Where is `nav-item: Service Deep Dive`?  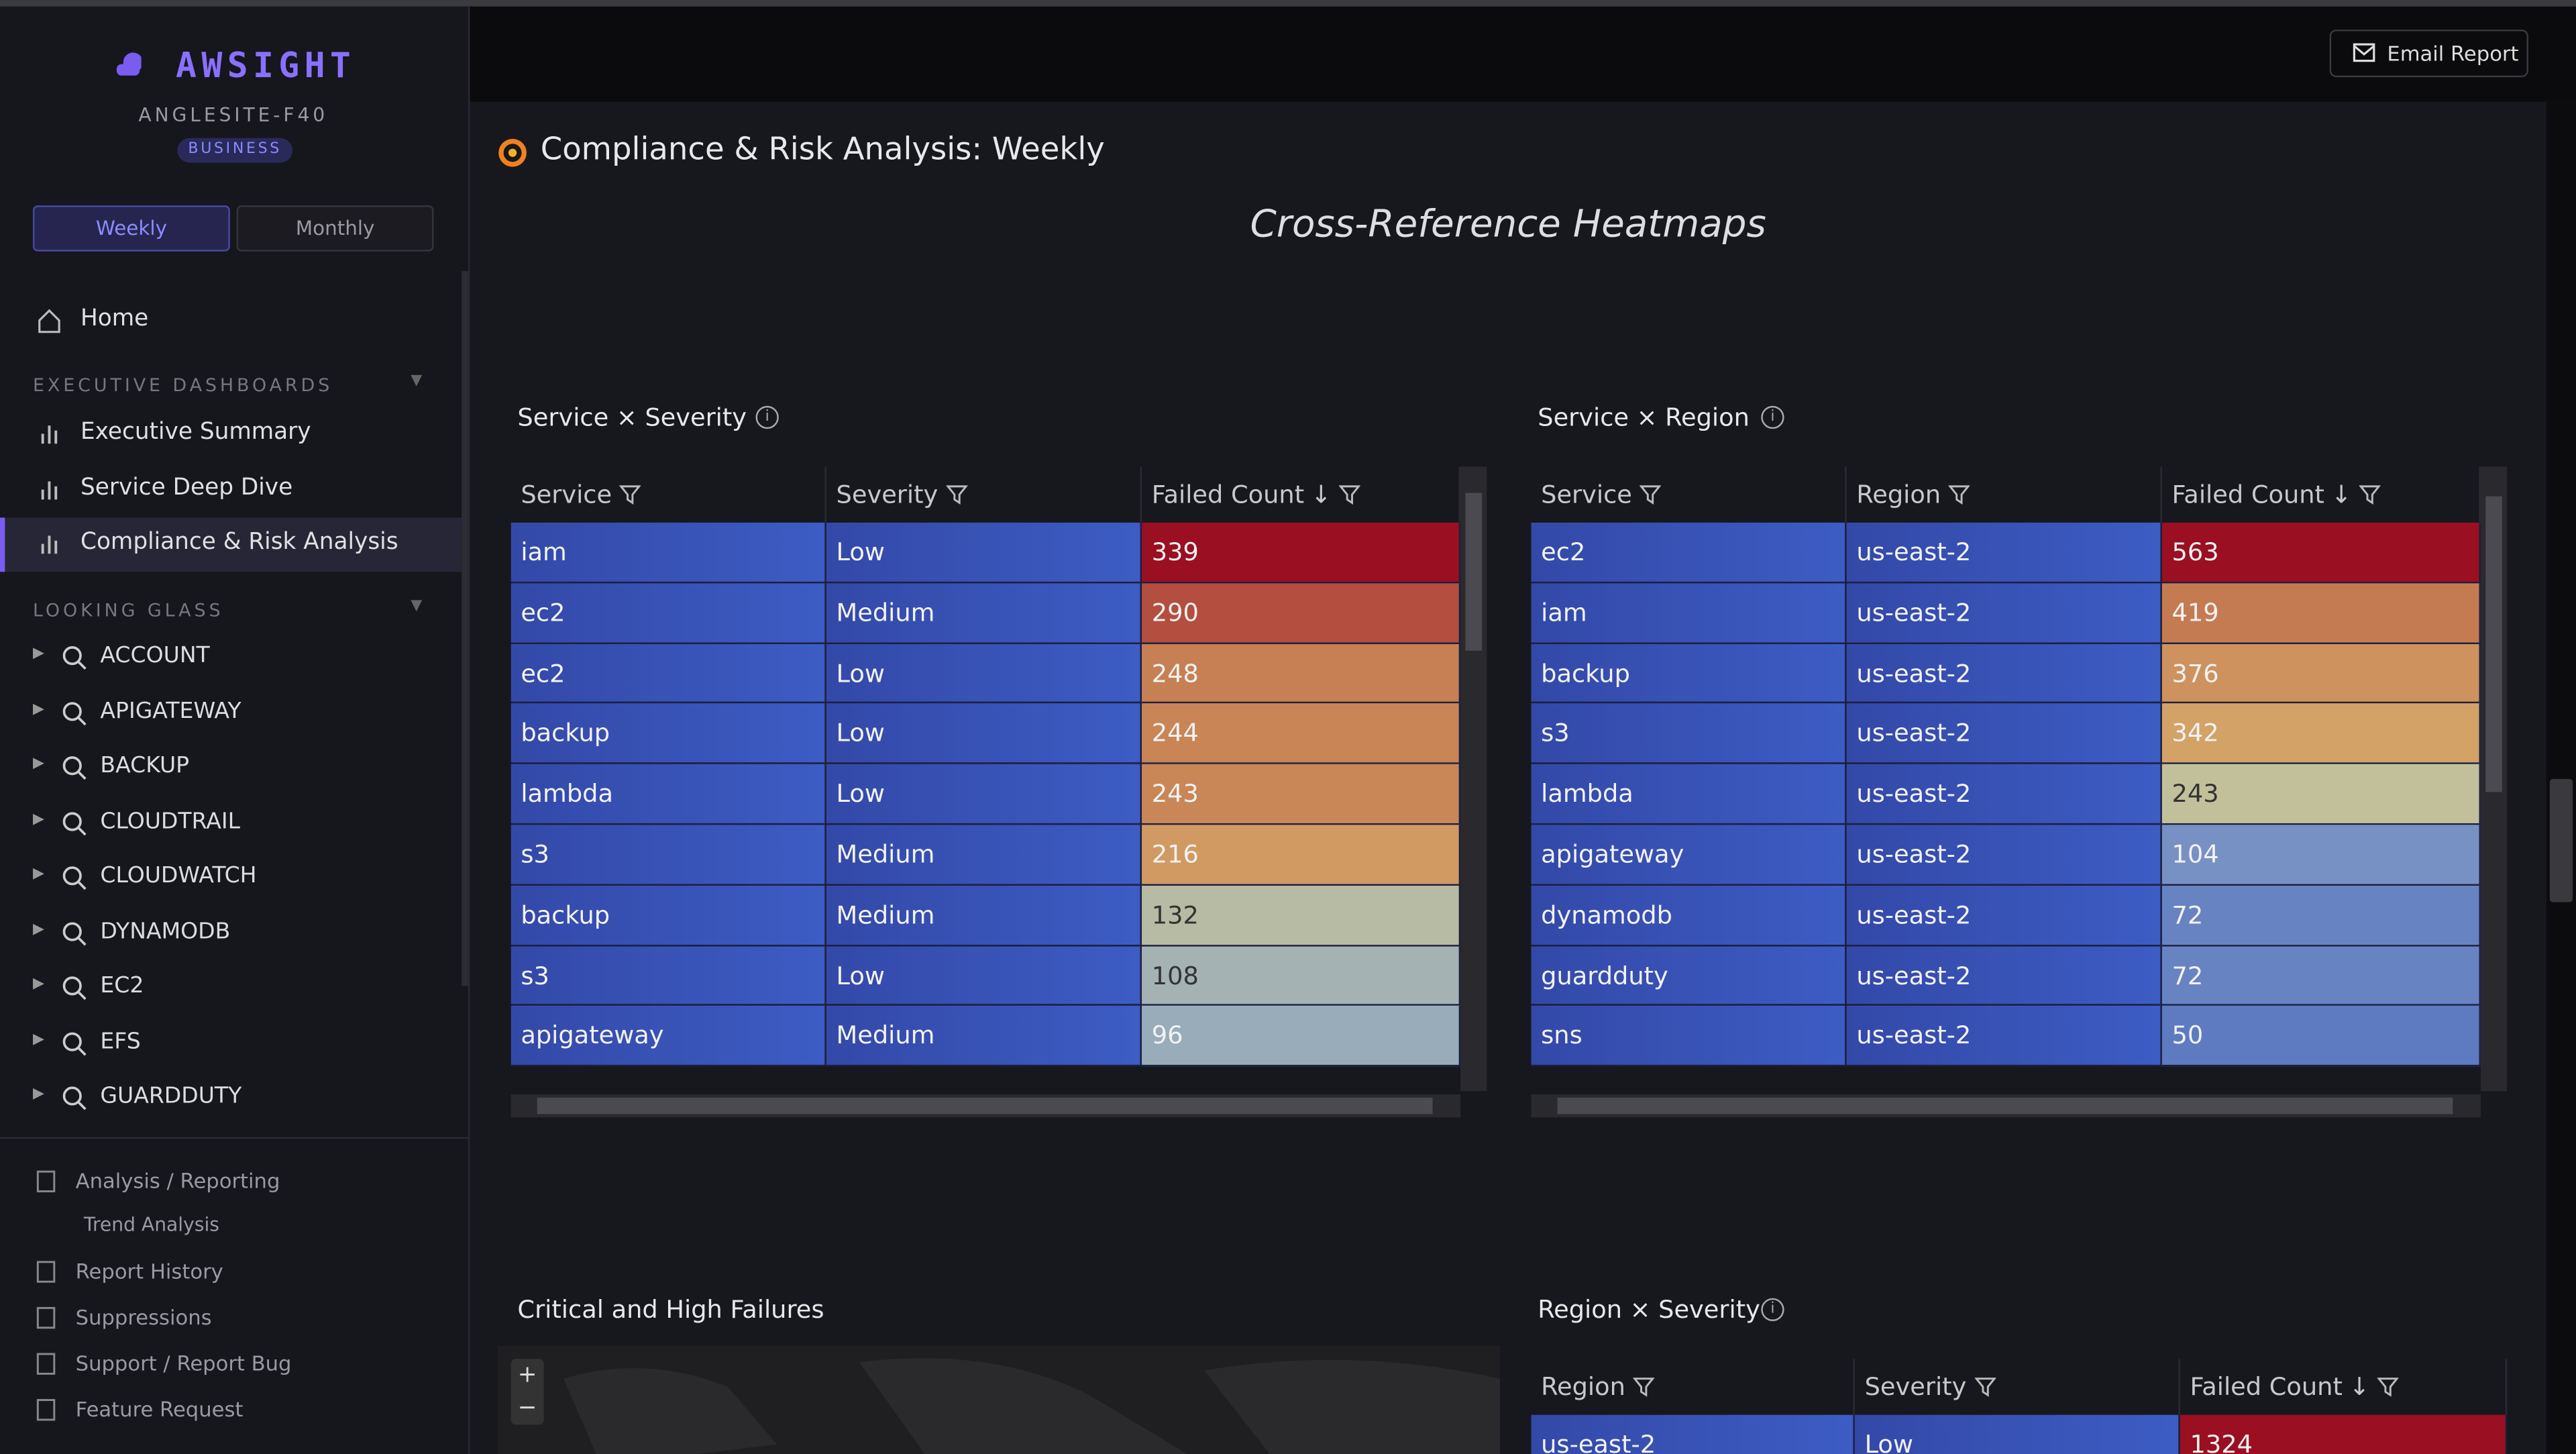 nav-item: Service Deep Dive is located at coordinates (186, 487).